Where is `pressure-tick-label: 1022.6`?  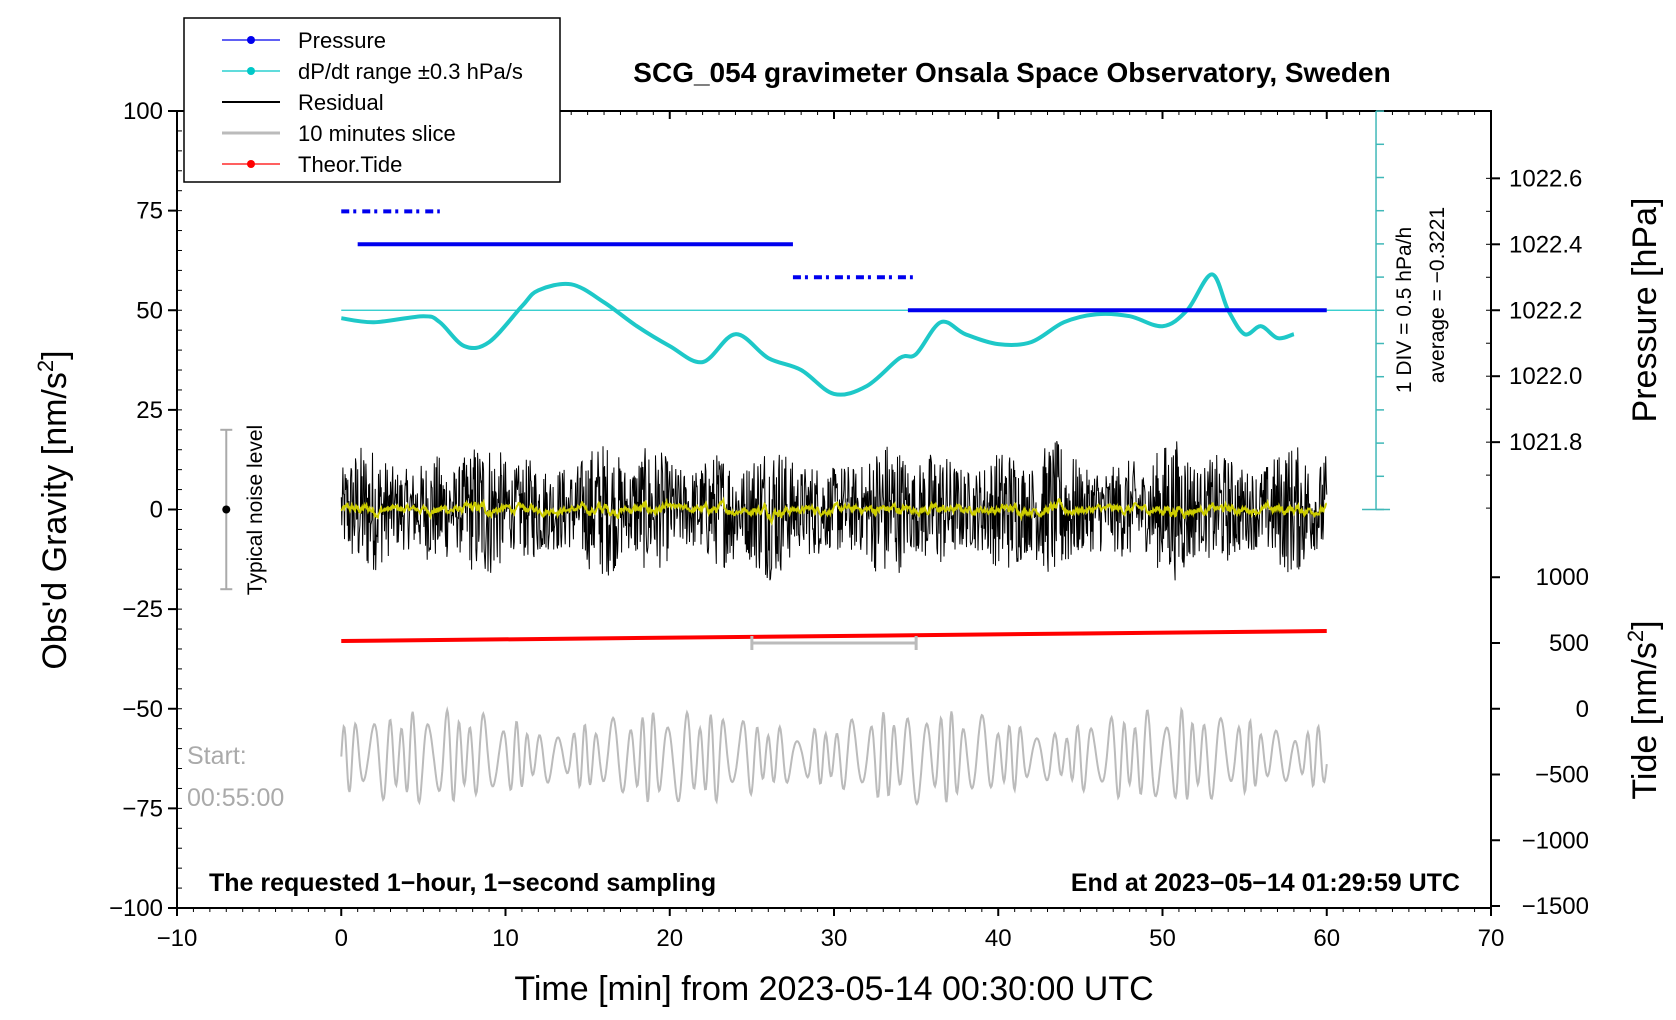
pressure-tick-label: 1022.6 is located at coordinates (1545, 178).